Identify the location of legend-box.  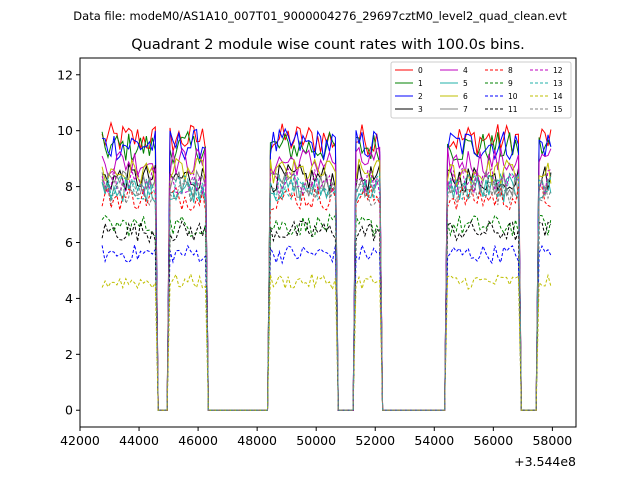
(481, 90).